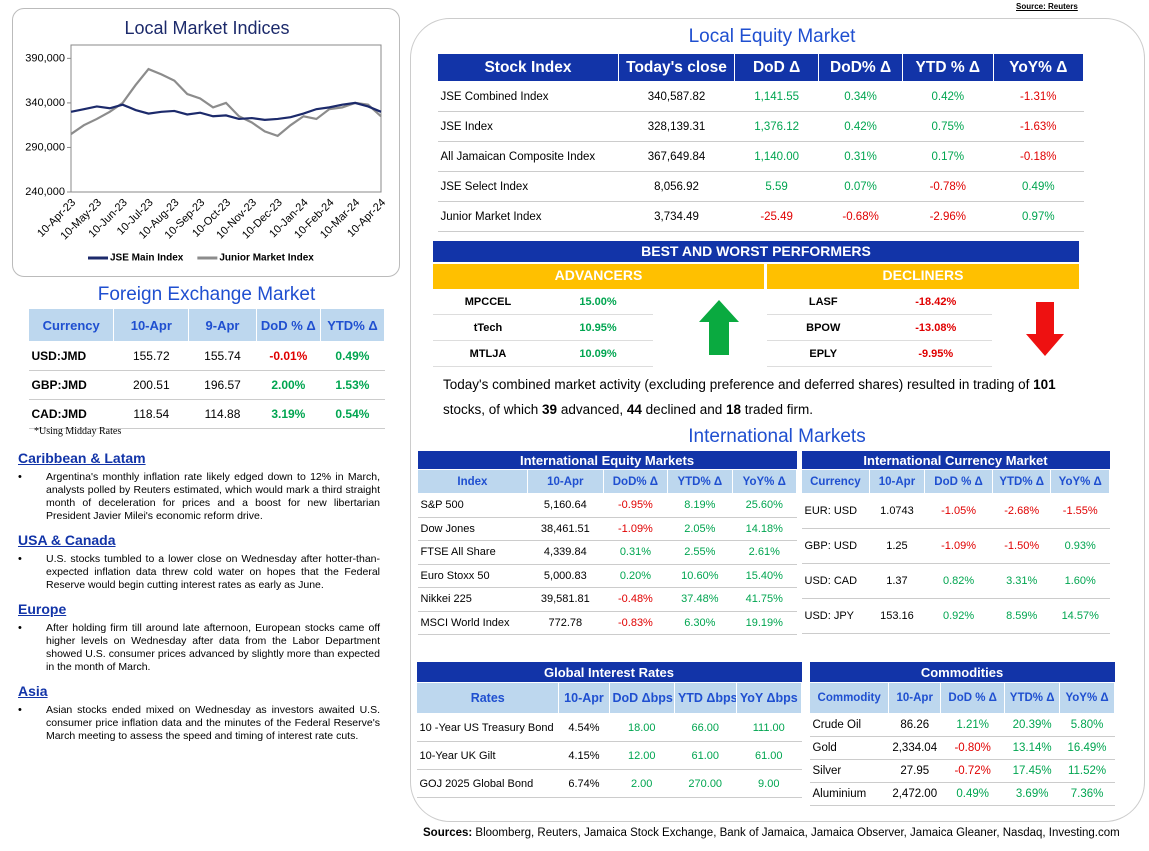 The height and width of the screenshot is (851, 1149). Describe the element at coordinates (1032, 794) in the screenshot. I see `cell: 3.69%` at that location.